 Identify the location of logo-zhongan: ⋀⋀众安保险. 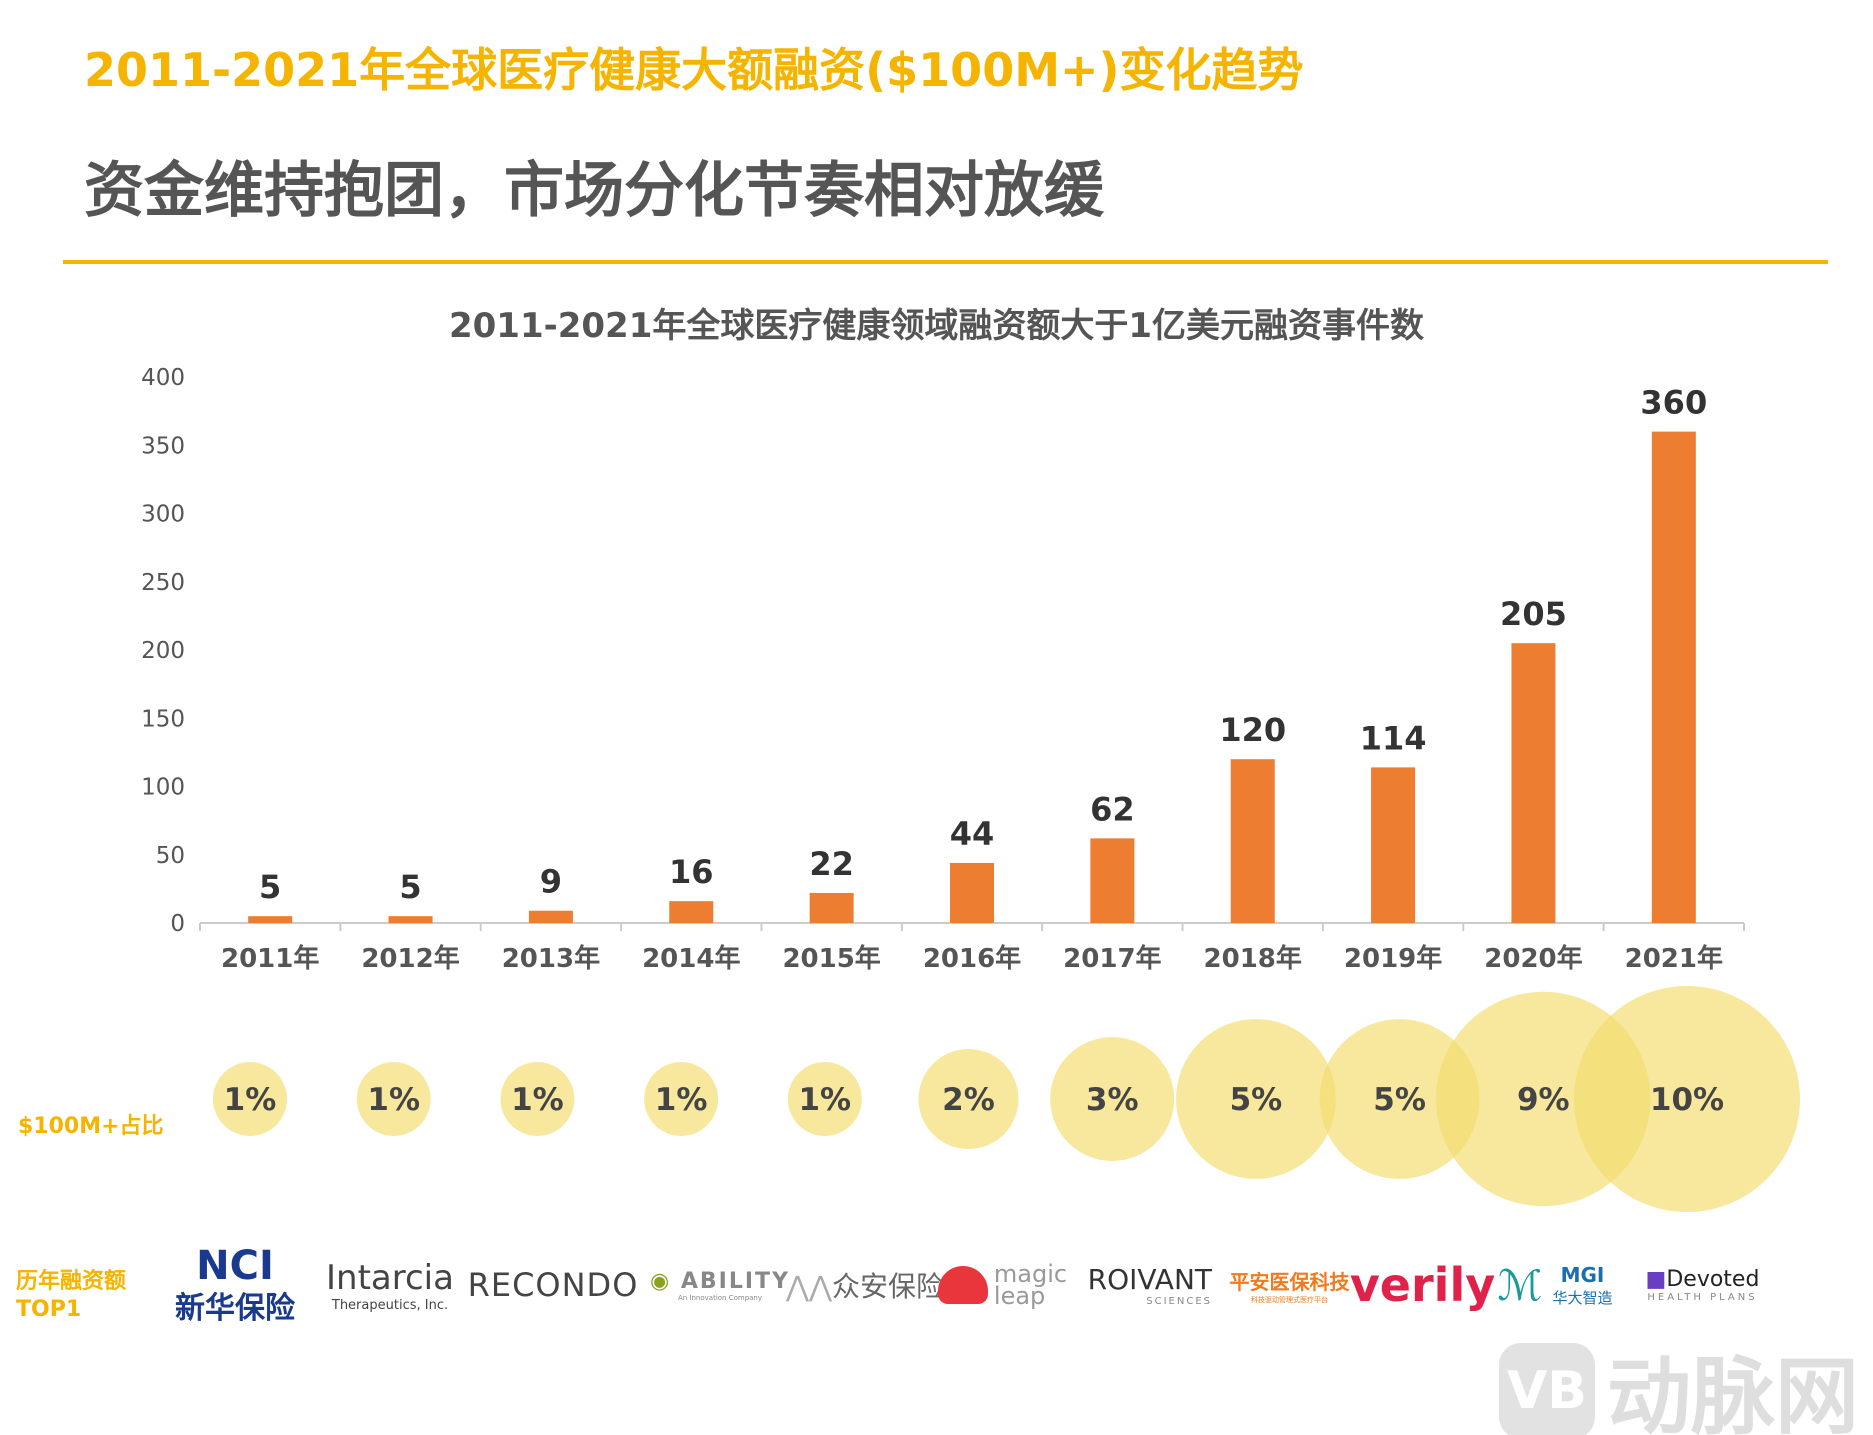
(865, 1286).